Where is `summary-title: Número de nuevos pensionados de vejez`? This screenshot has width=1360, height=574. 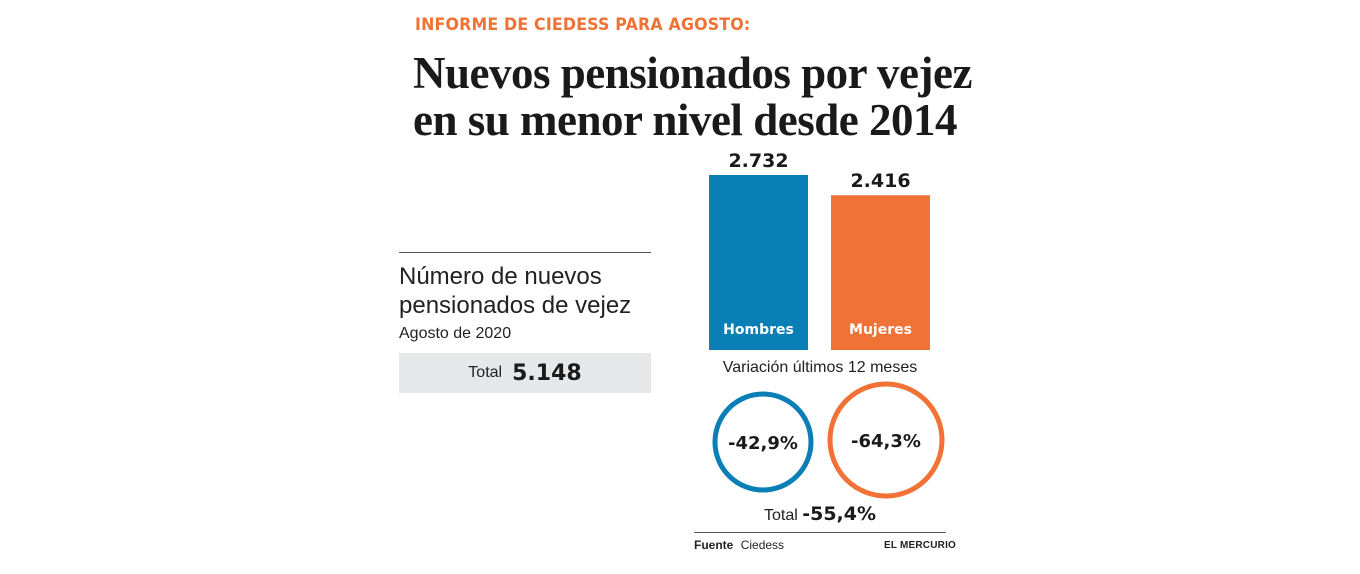
summary-title: Número de nuevos pensionados de vejez is located at coordinates (515, 291).